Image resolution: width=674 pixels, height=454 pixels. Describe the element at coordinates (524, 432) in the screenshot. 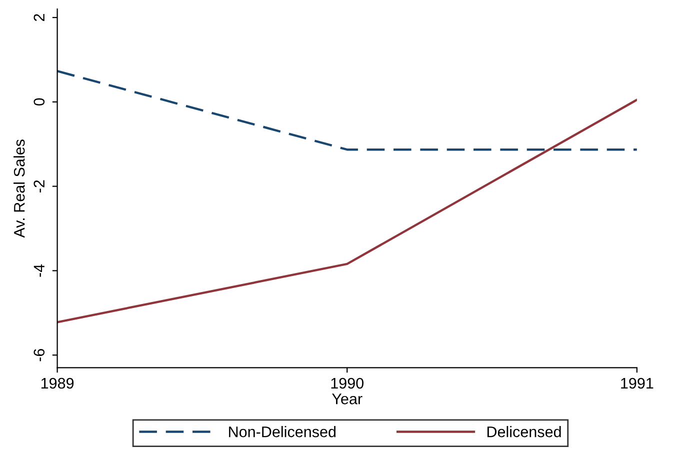

I see `legend-label: Delicensed` at that location.